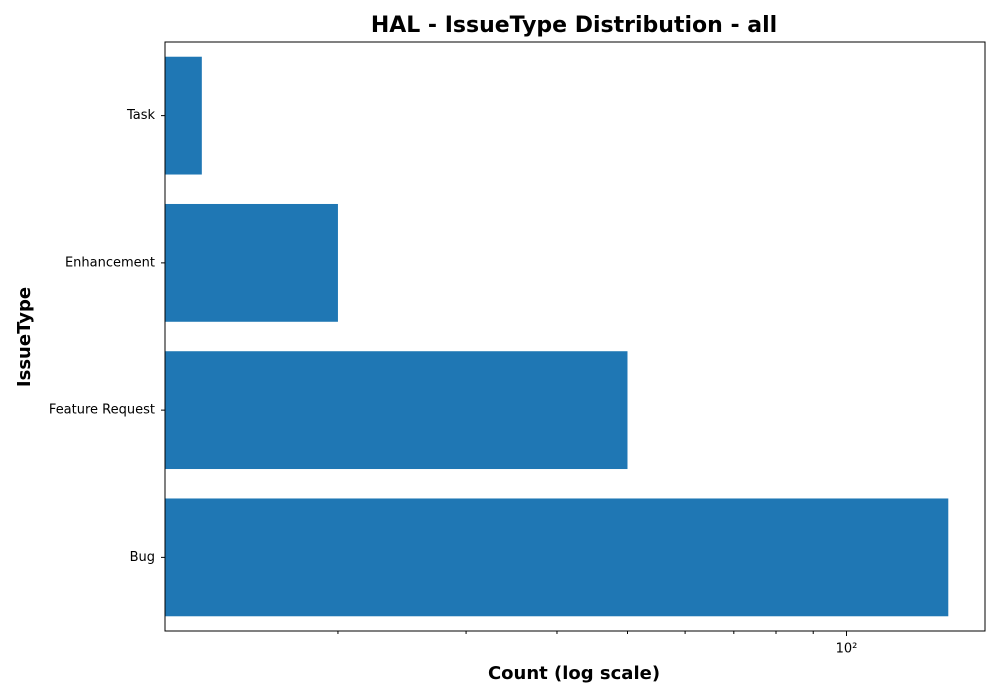 The height and width of the screenshot is (700, 1000). What do you see at coordinates (24, 337) in the screenshot?
I see `y-axis-label: IssueType` at bounding box center [24, 337].